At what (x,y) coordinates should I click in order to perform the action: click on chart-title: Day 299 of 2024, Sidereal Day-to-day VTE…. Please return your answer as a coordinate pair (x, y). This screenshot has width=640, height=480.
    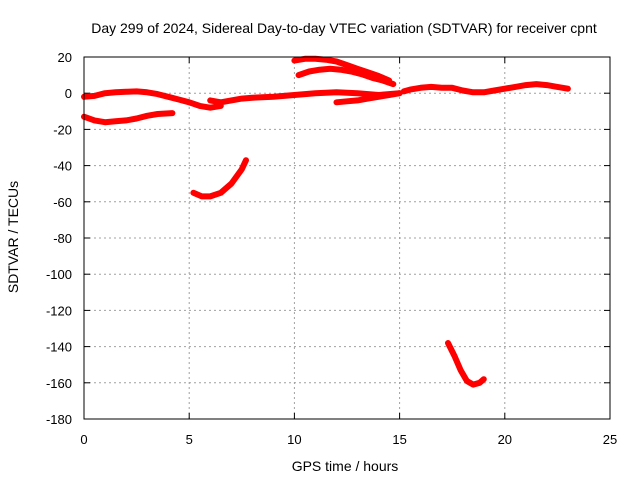
    Looking at the image, I should click on (344, 28).